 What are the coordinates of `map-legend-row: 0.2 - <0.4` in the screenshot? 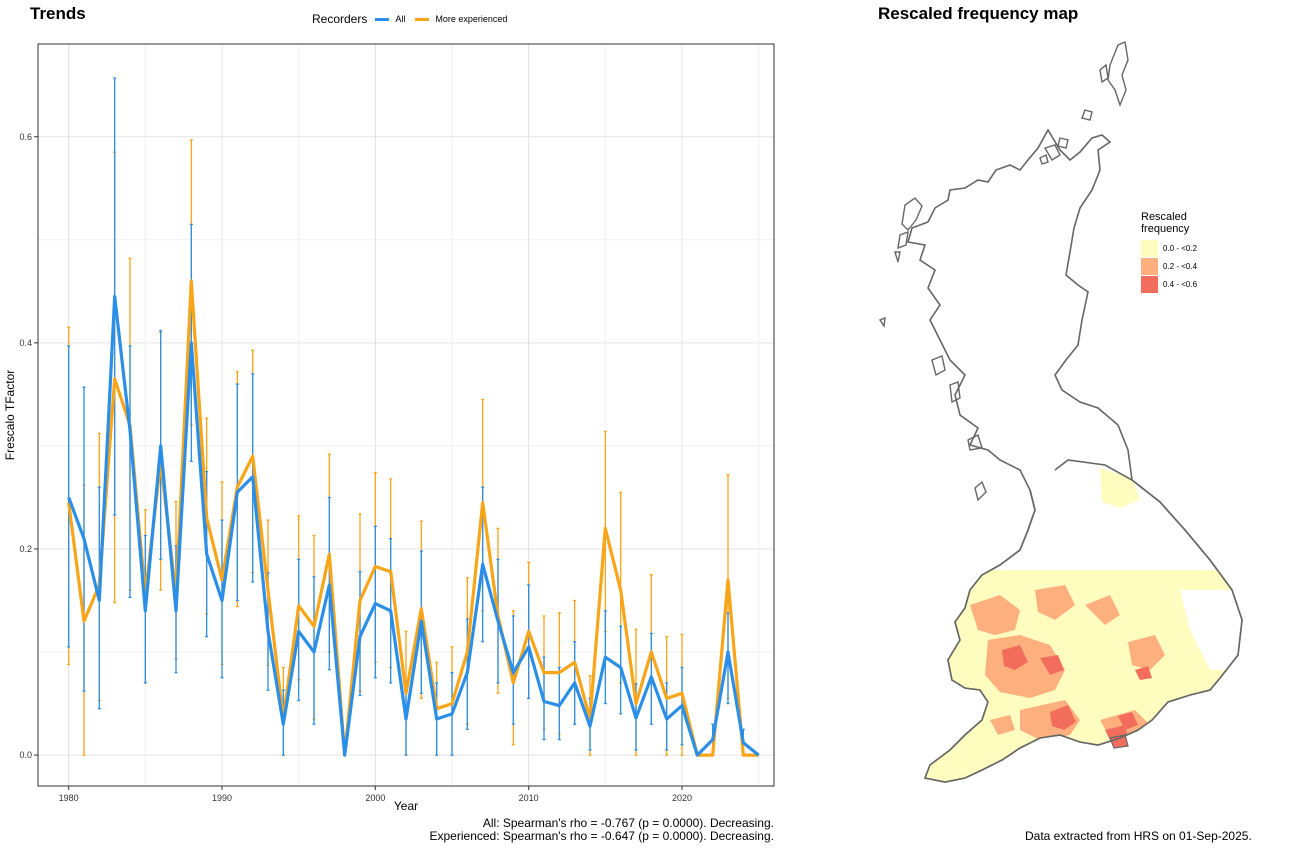 It's located at (1181, 266).